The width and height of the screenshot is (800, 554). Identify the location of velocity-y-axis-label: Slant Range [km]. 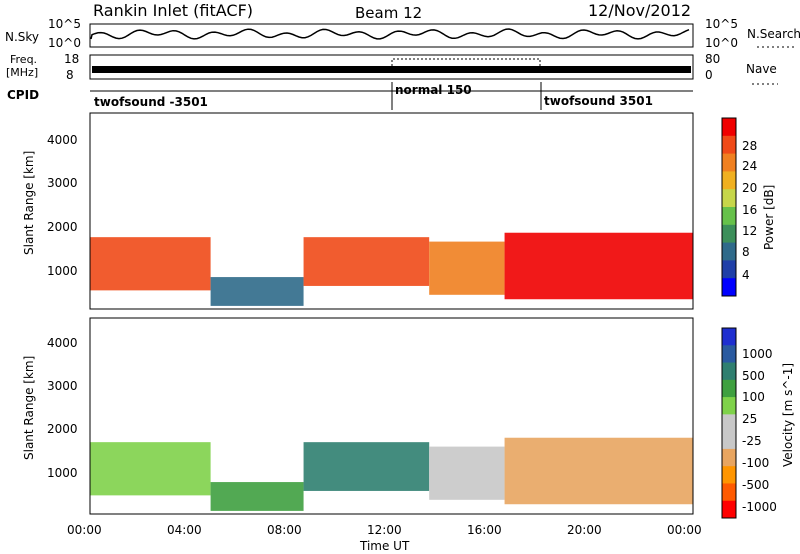
(29, 408).